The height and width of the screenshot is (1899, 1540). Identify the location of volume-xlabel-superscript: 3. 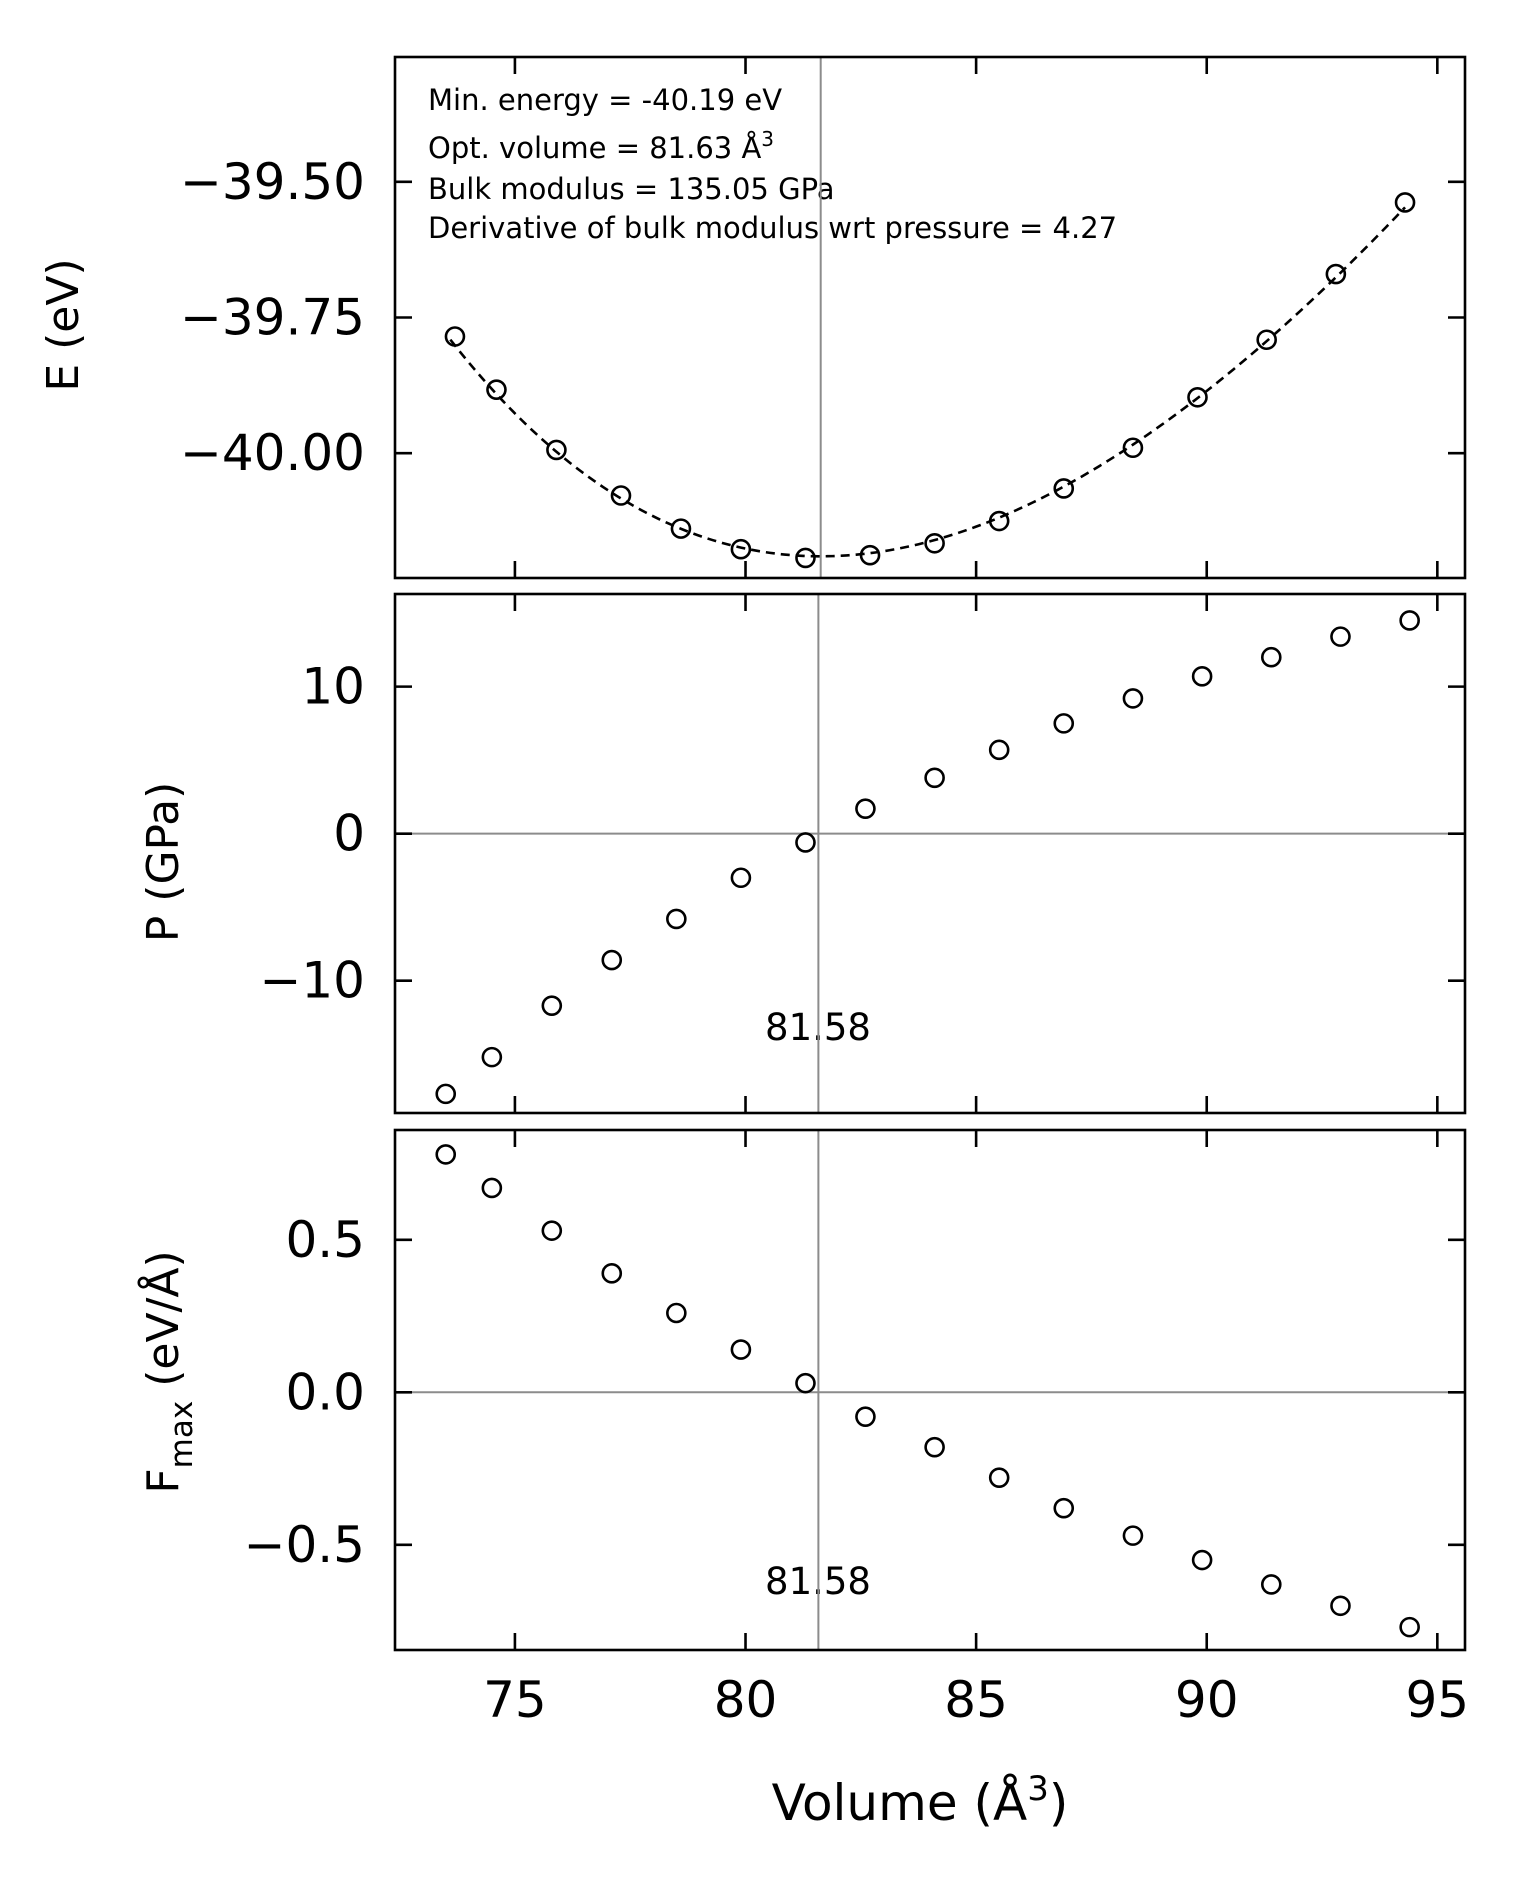
(1038, 1789).